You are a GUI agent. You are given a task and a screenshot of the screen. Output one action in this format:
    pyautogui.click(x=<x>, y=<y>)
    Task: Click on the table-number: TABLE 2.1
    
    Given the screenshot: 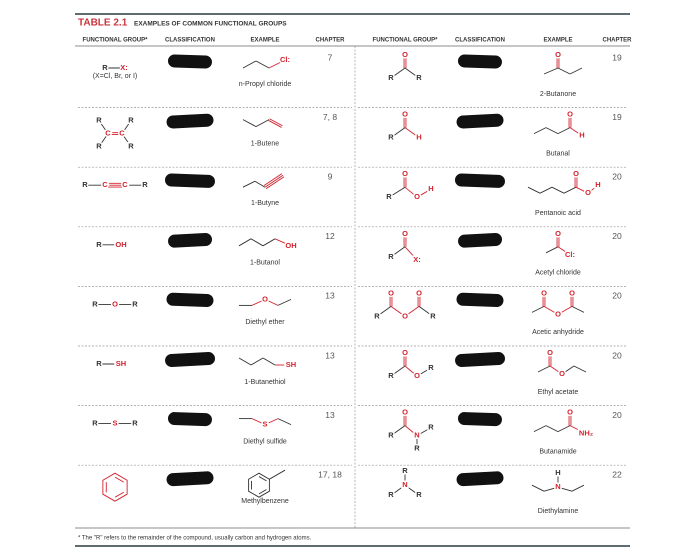 What is the action you would take?
    pyautogui.click(x=103, y=23)
    